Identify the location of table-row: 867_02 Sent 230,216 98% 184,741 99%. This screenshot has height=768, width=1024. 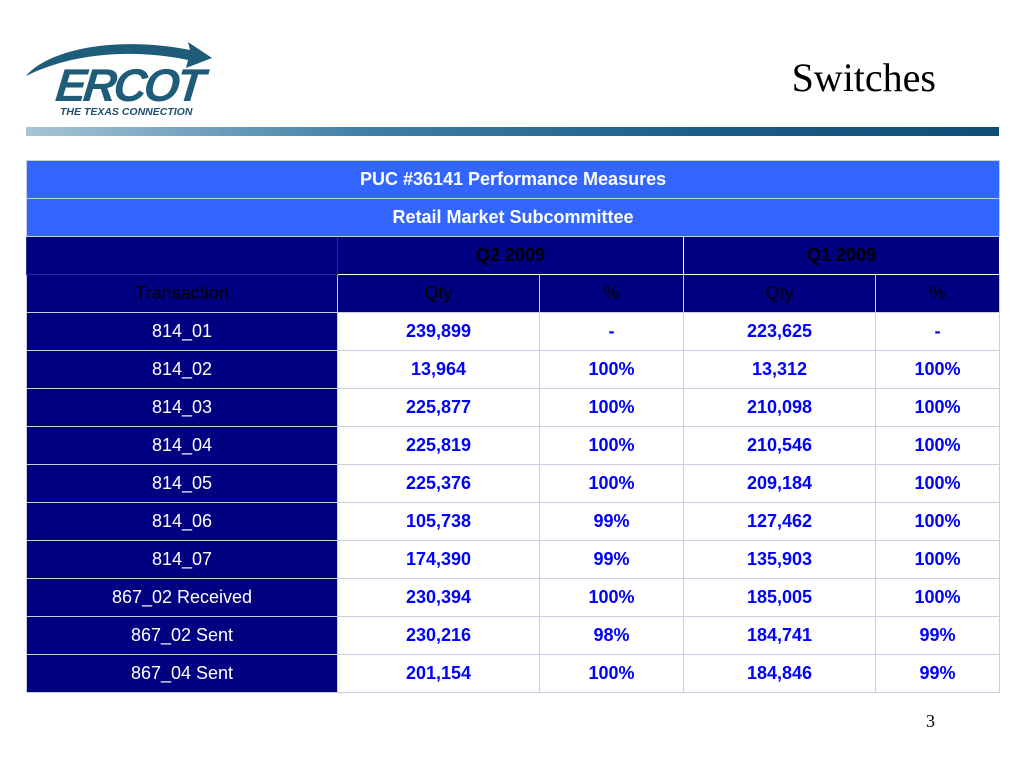
(513, 635).